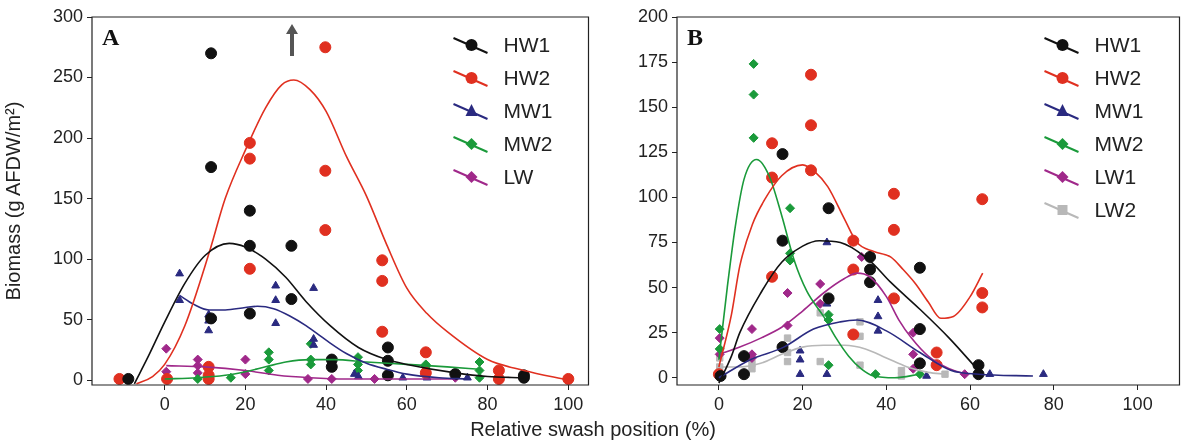  Describe the element at coordinates (593, 429) in the screenshot. I see `x-axis-title: Relative swash position (%)` at that location.